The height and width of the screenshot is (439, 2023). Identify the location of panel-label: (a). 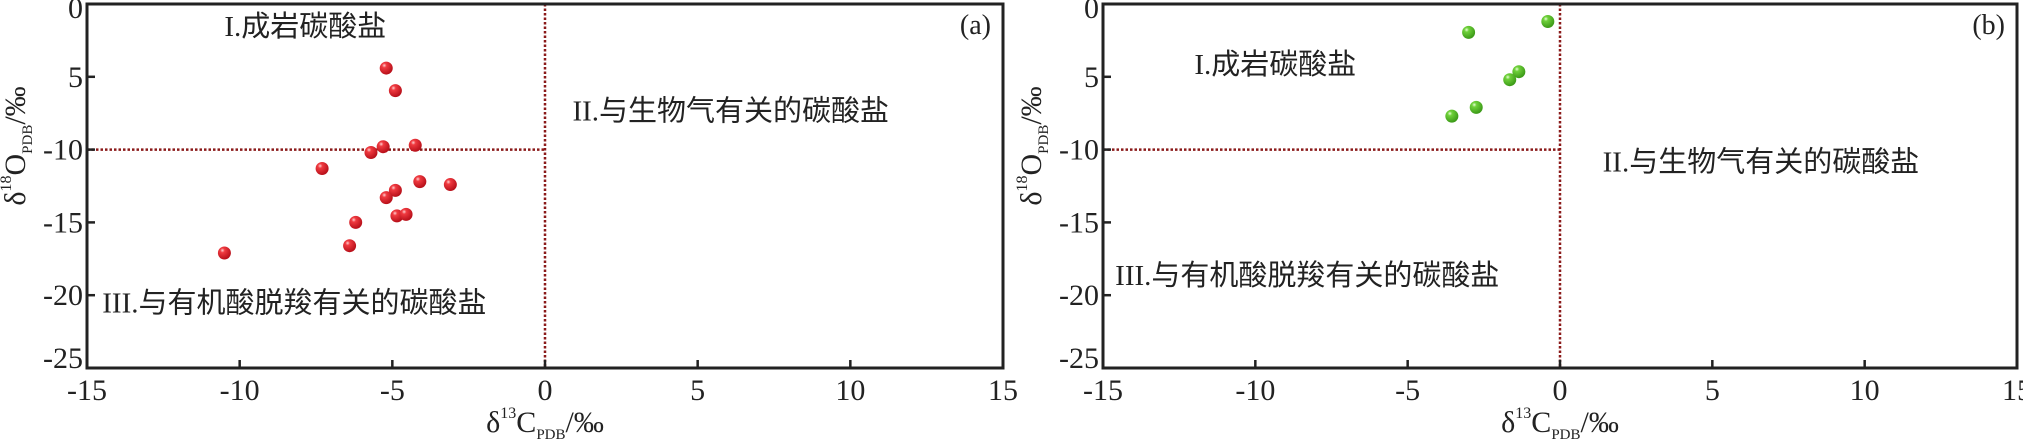
(975, 25).